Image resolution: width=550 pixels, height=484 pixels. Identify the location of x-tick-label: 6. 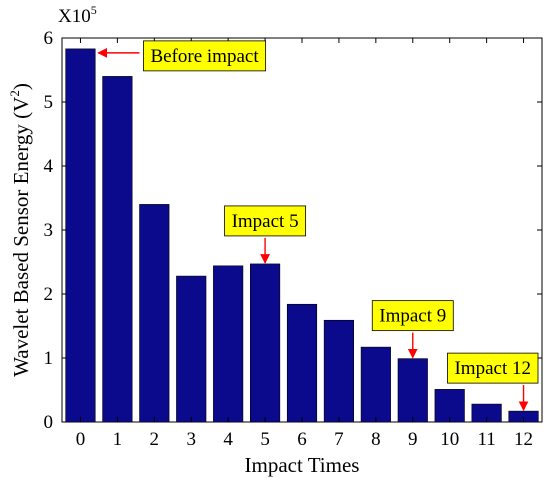
(302, 439).